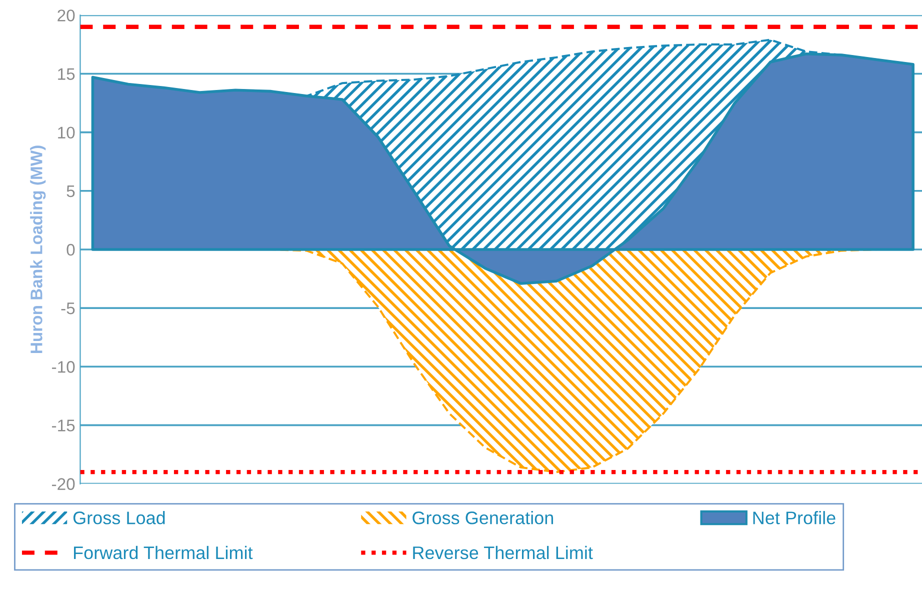 This screenshot has height=607, width=922. I want to click on y-tick-label: 20, so click(66, 16).